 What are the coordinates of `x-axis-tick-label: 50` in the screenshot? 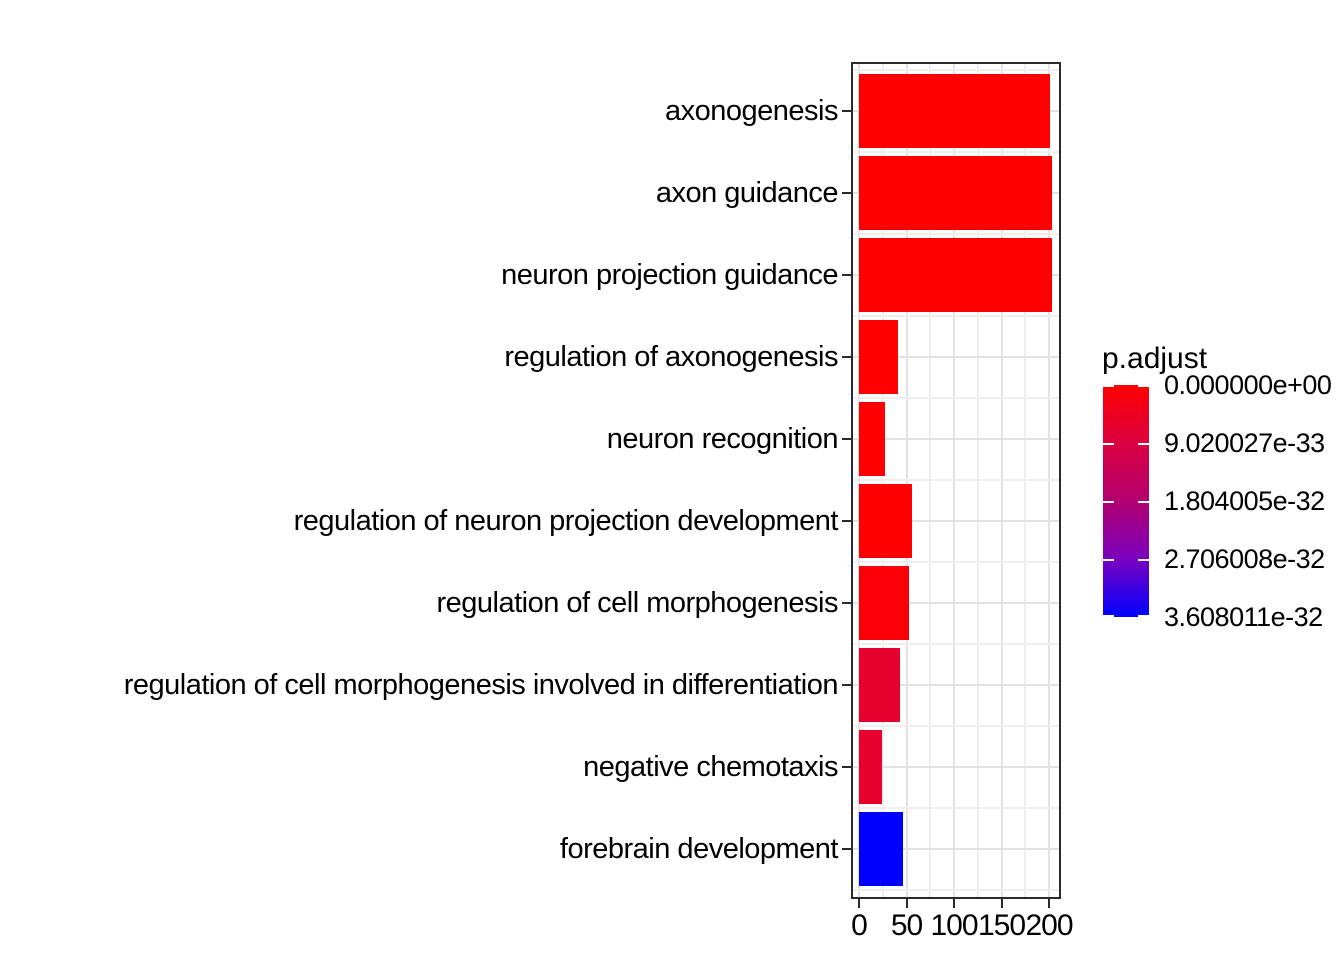 It's located at (906, 925).